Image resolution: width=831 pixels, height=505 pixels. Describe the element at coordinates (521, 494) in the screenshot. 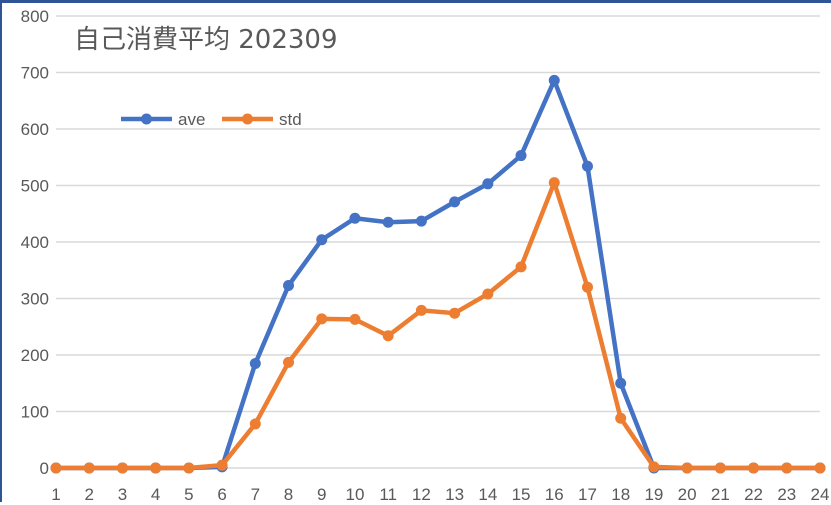

I see `x-tick-label: 15` at that location.